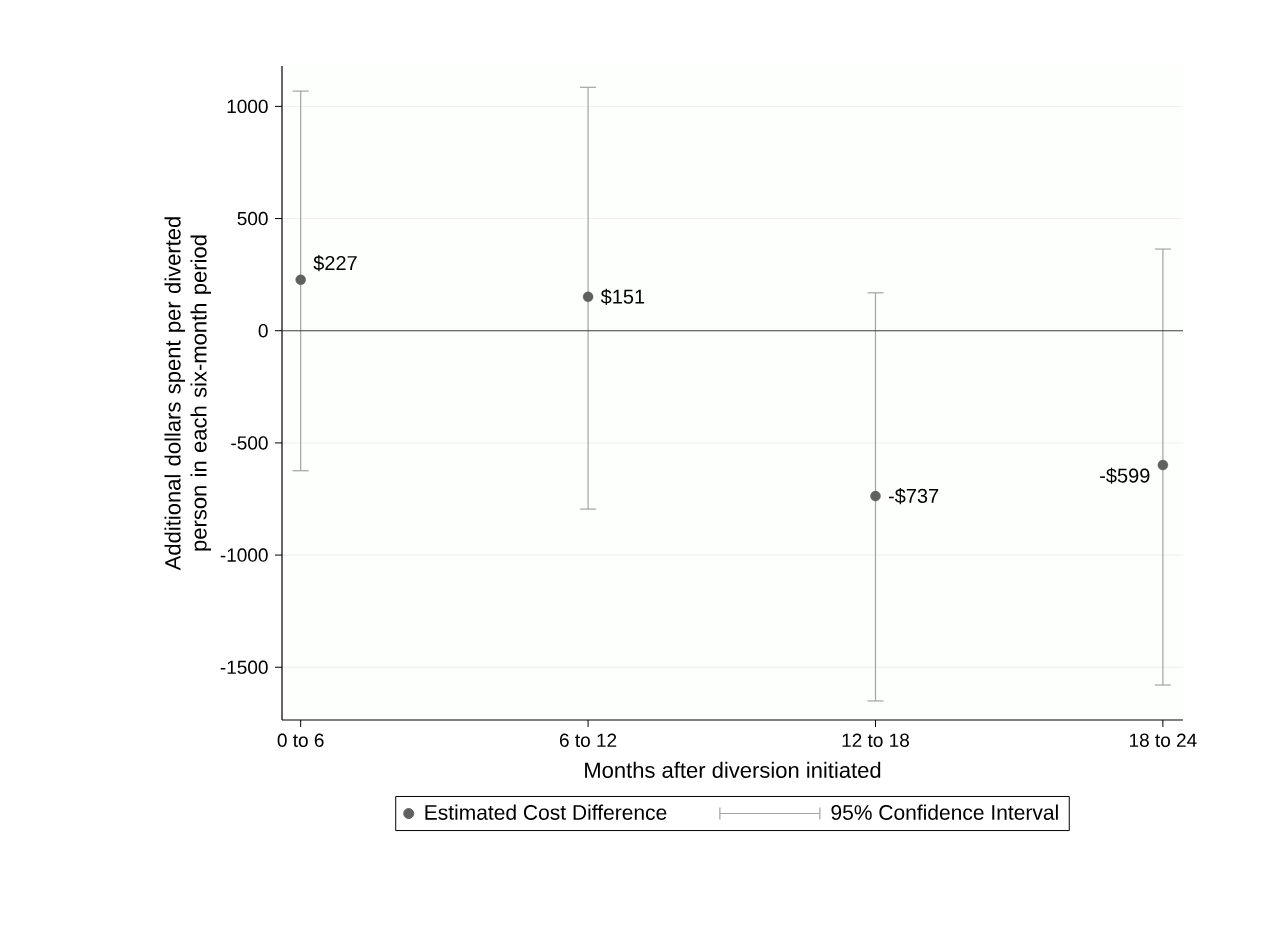 The image size is (1270, 932). Describe the element at coordinates (546, 812) in the screenshot. I see `legend-label: Estimated Cost Difference` at that location.